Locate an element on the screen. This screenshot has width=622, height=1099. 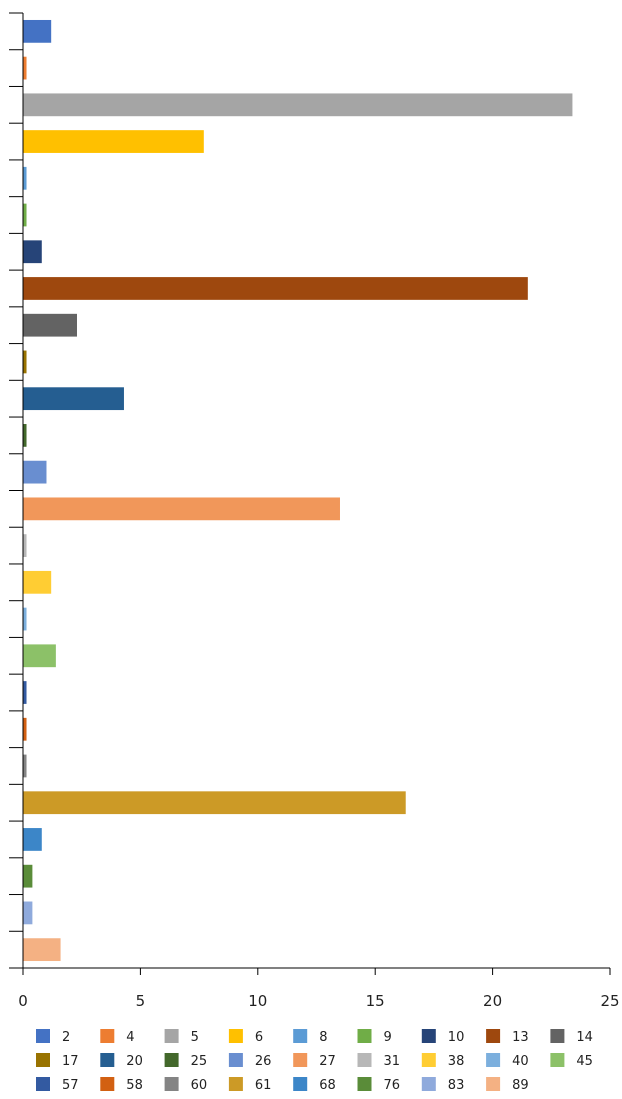
legend-label-20: 20 is located at coordinates (134, 1061).